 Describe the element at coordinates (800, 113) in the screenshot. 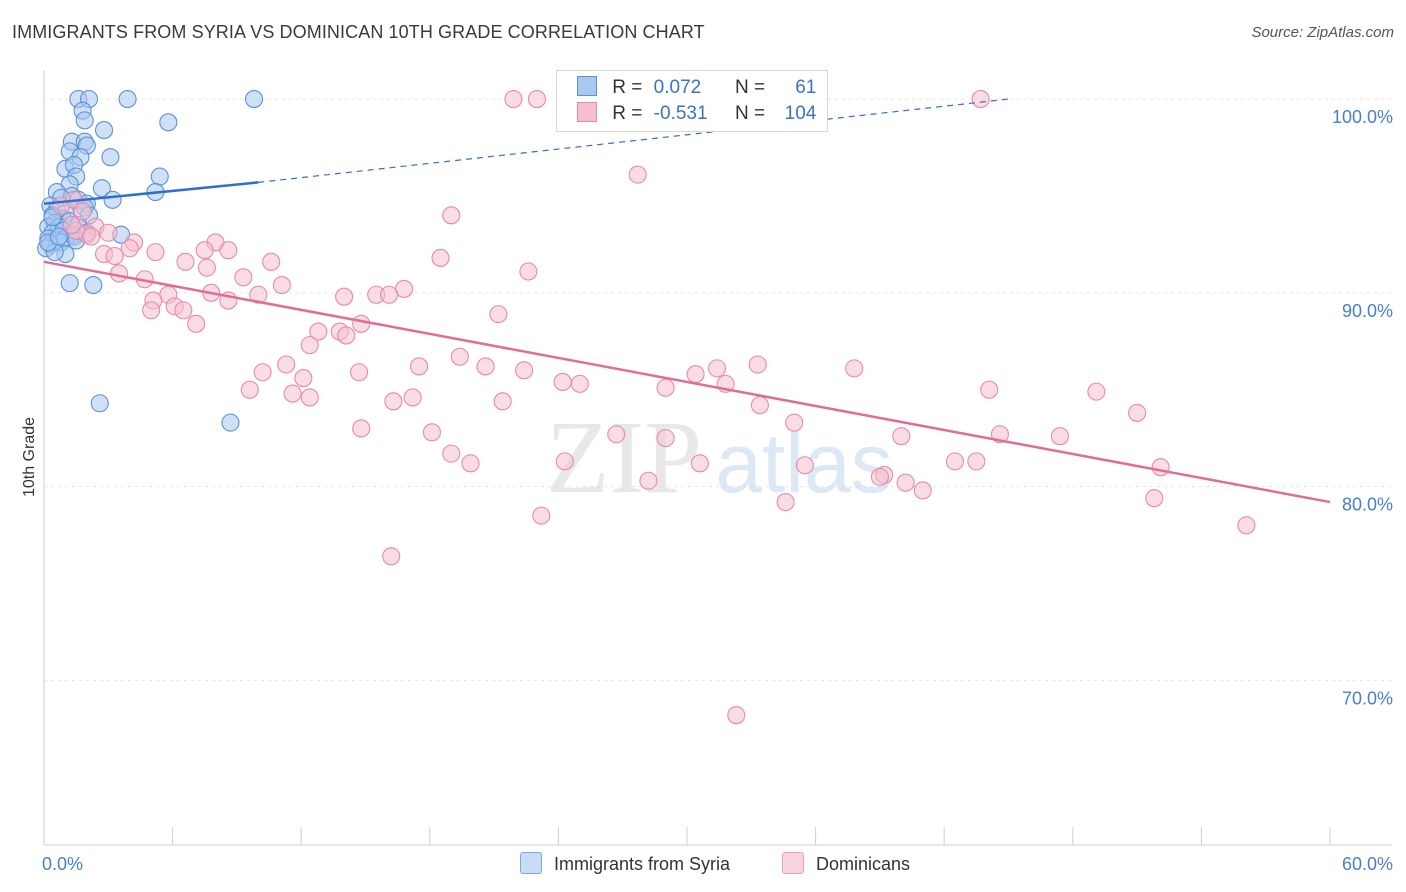

I see `legend-n-value: 104` at that location.